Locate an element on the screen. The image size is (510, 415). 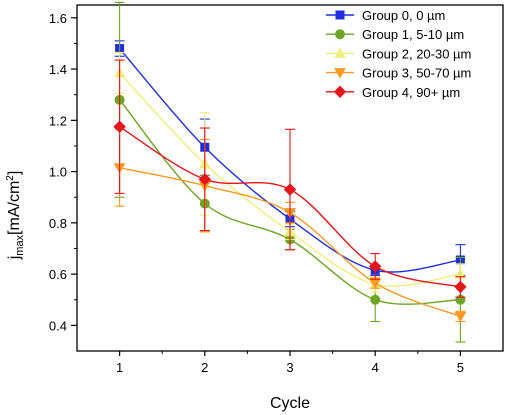
legend-item: Group 1, 5-10 µm is located at coordinates (395, 34).